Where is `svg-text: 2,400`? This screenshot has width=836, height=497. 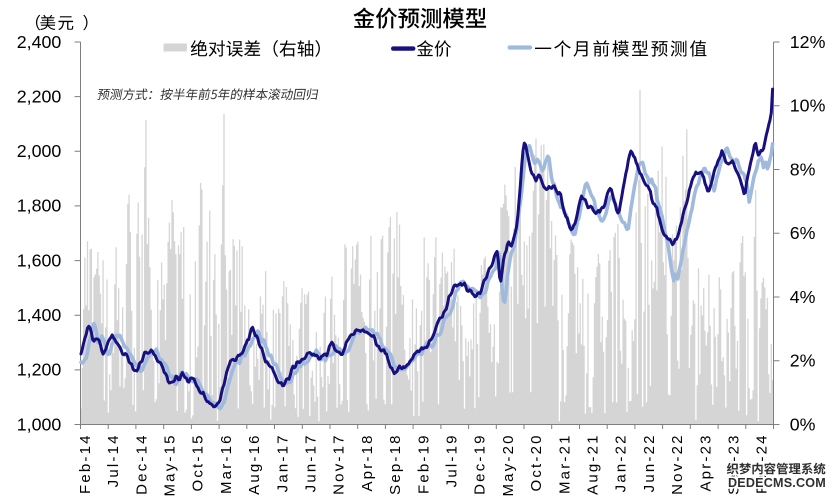
svg-text: 2,400 is located at coordinates (39, 42).